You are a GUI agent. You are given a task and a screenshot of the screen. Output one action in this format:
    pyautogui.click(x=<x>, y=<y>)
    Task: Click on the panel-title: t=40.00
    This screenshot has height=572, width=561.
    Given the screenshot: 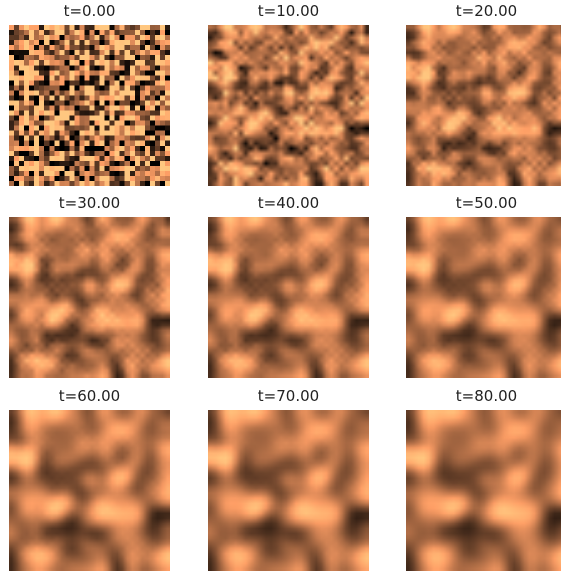 What is the action you would take?
    pyautogui.click(x=288, y=203)
    